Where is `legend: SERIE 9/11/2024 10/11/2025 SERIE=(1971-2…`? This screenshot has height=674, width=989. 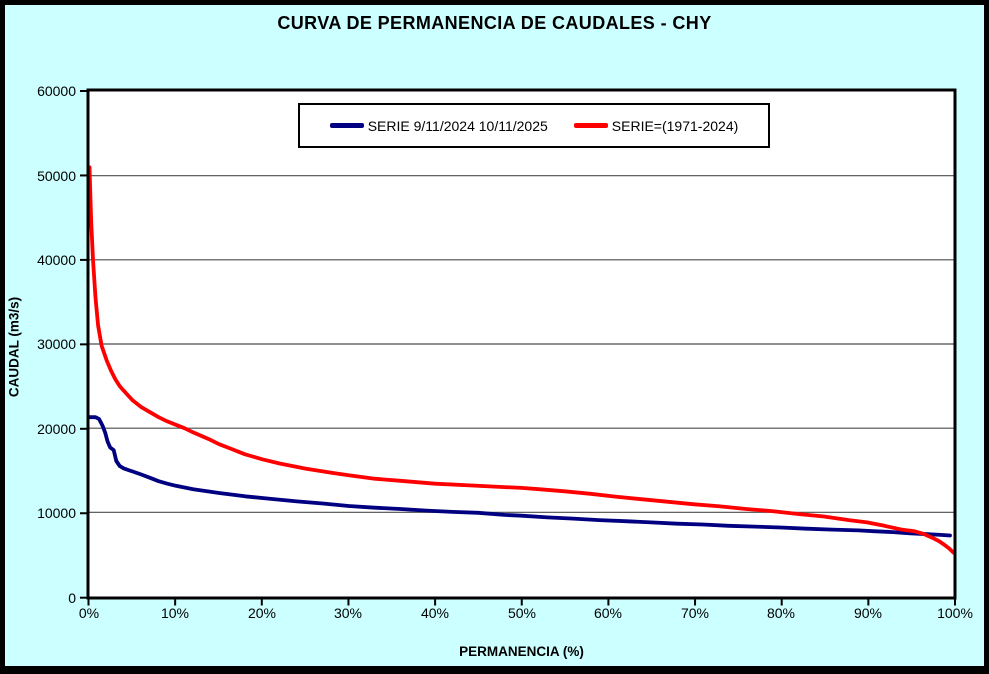 legend: SERIE 9/11/2024 10/11/2025 SERIE=(1971-2… is located at coordinates (534, 125).